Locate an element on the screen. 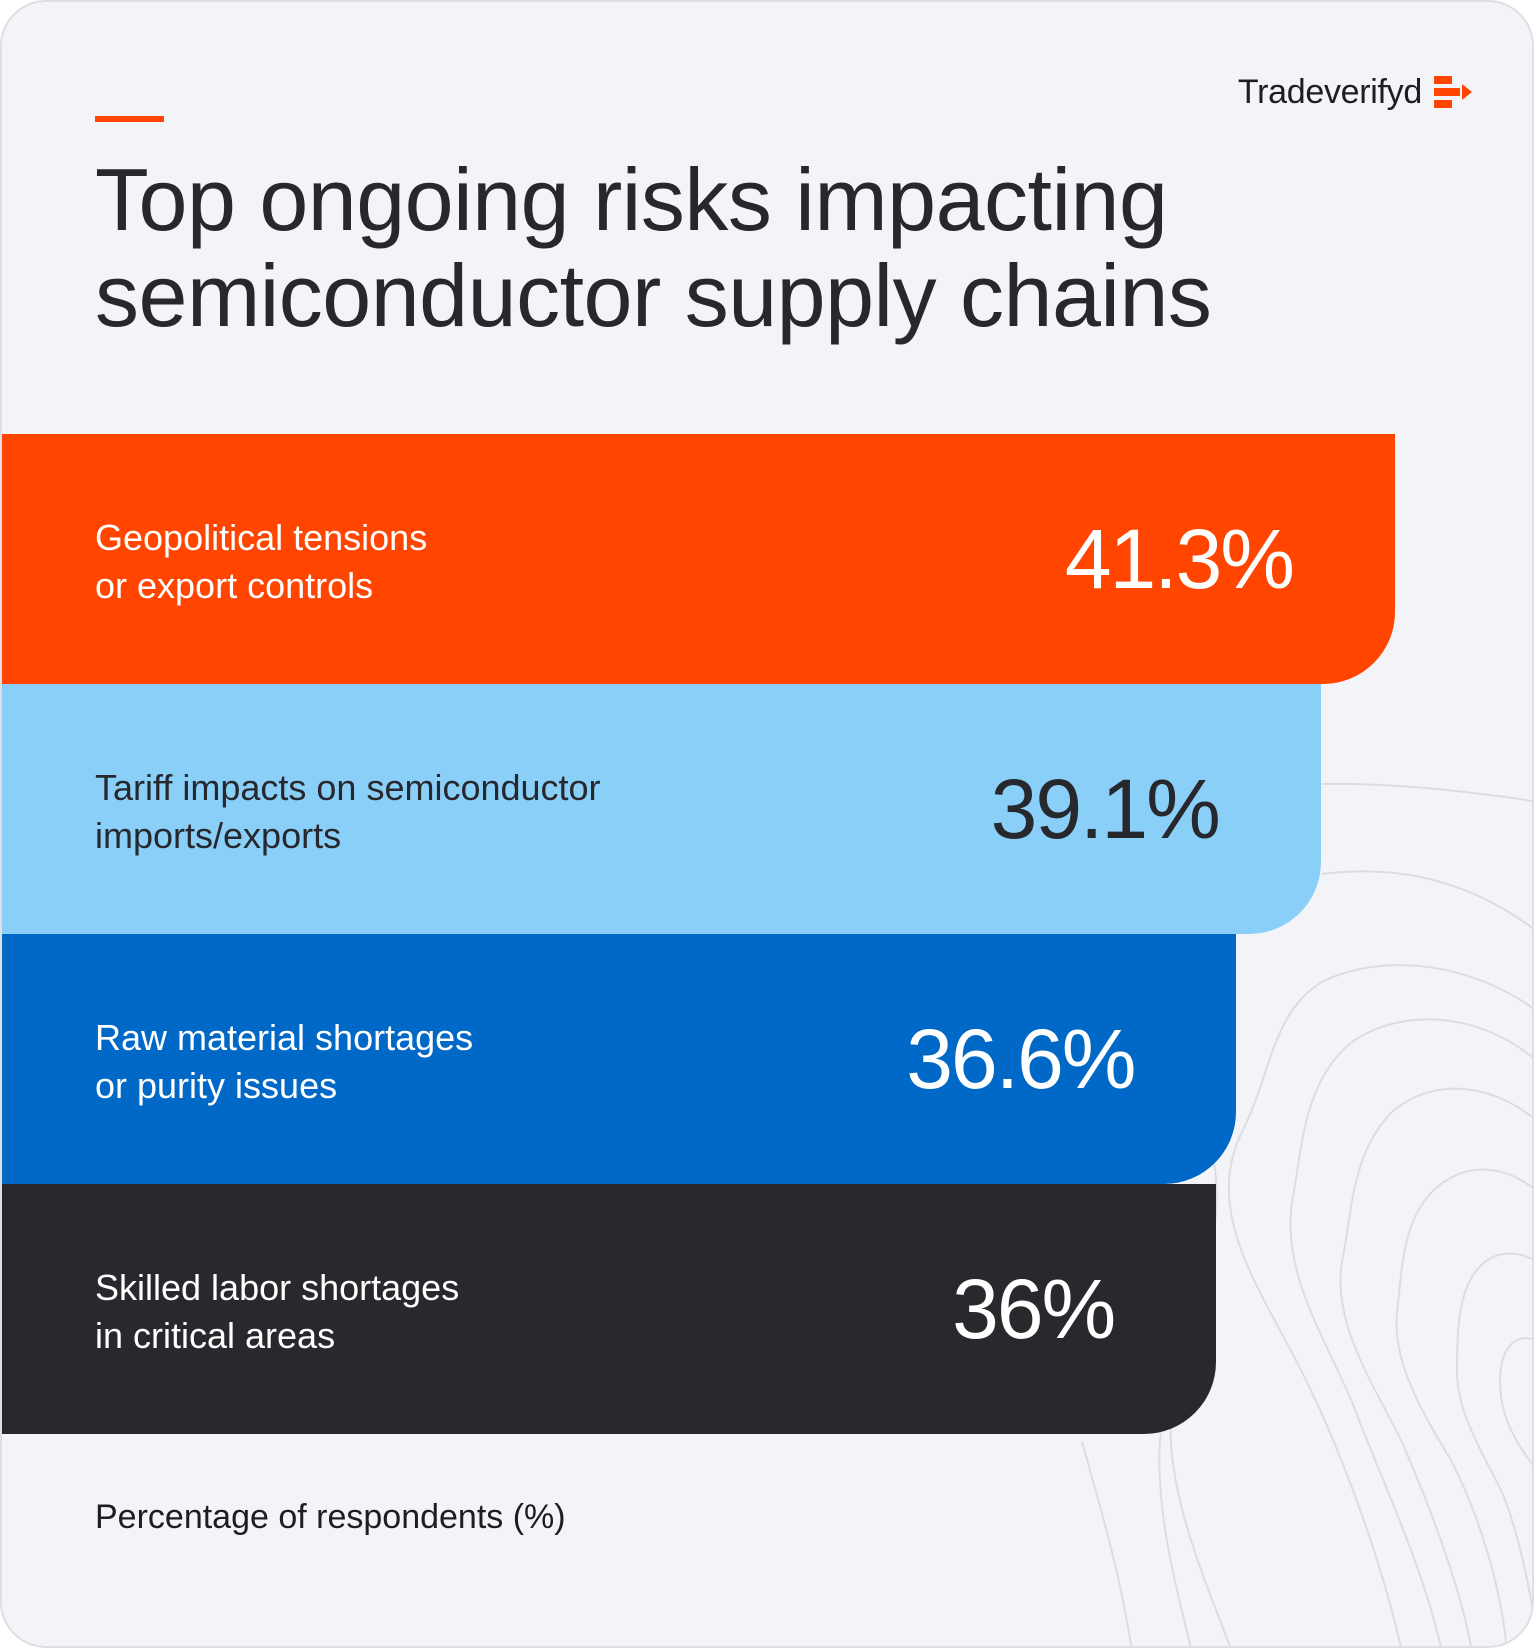 The image size is (1536, 1650). bar-value-label: 41.3% is located at coordinates (1179, 559).